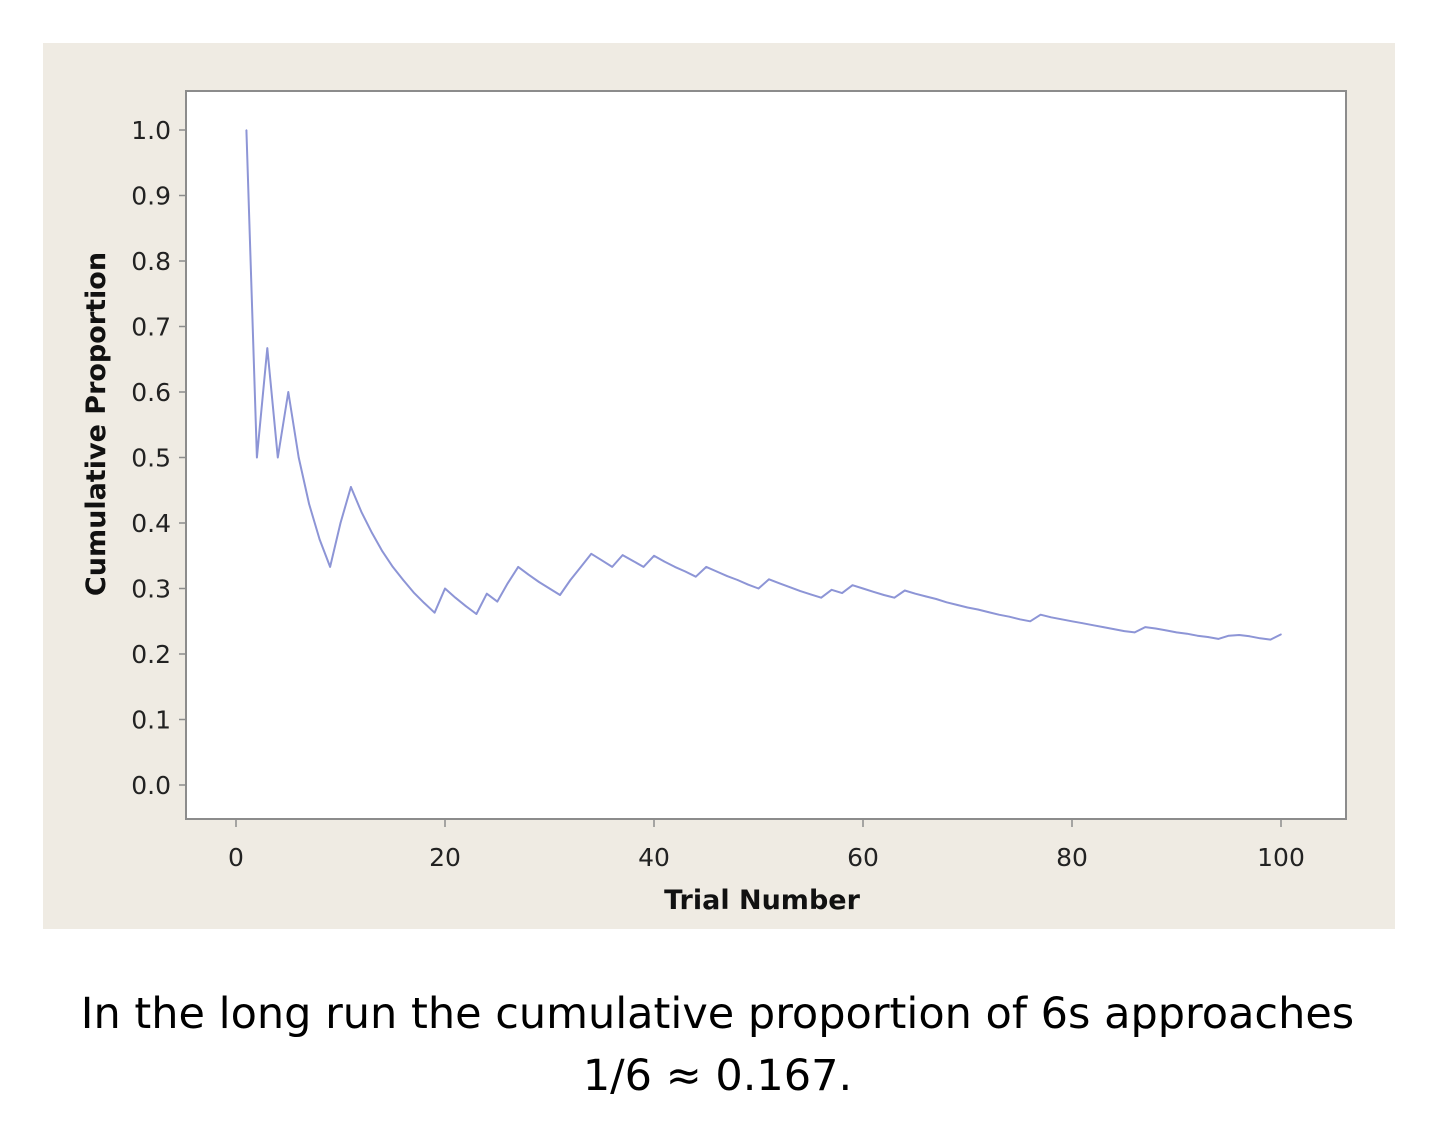 The height and width of the screenshot is (1131, 1435). Describe the element at coordinates (717, 1076) in the screenshot. I see `caption-line-2: 1/6 ≈ 0.167.` at that location.